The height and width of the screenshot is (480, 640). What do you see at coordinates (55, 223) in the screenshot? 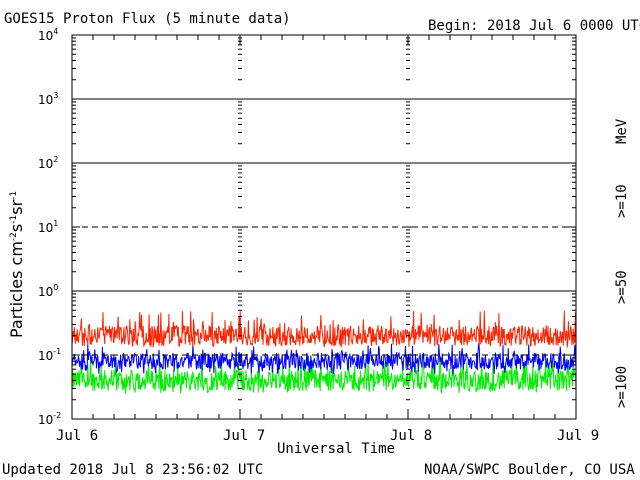
I see `y-tick-exp: 1` at bounding box center [55, 223].